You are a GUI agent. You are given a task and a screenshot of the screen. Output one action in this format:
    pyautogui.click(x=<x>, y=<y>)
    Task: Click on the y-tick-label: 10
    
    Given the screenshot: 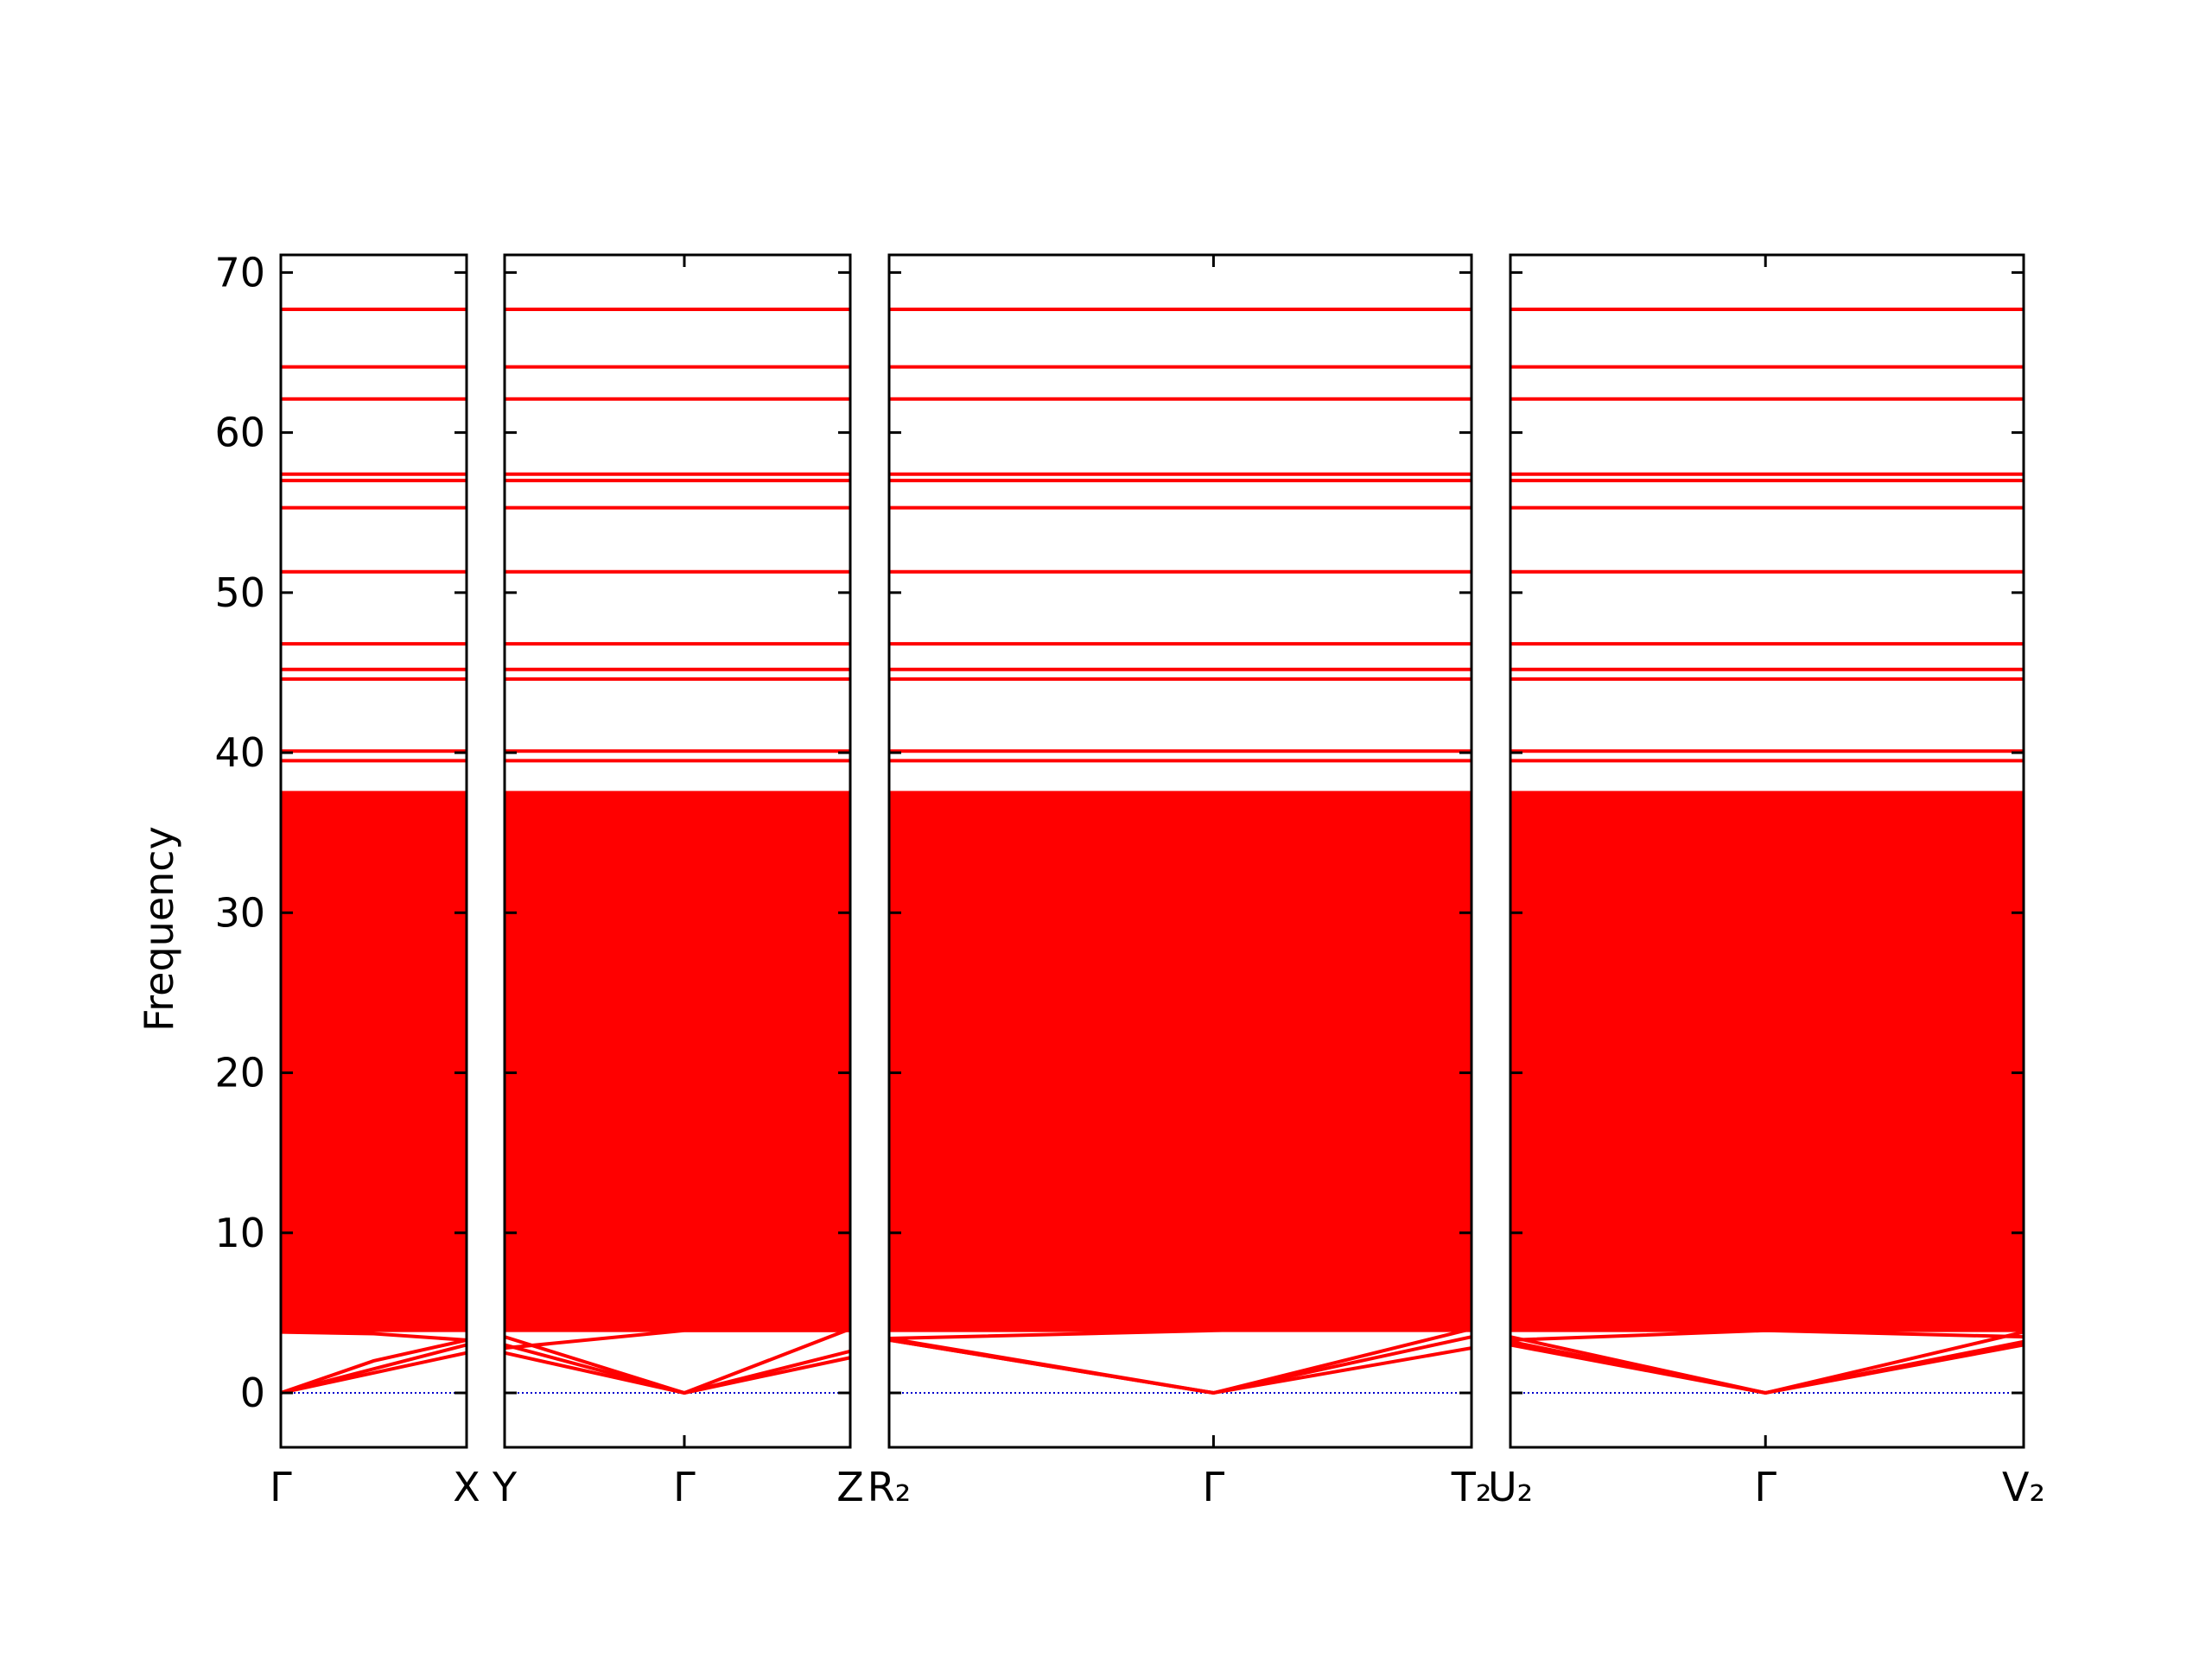 What is the action you would take?
    pyautogui.click(x=239, y=1233)
    